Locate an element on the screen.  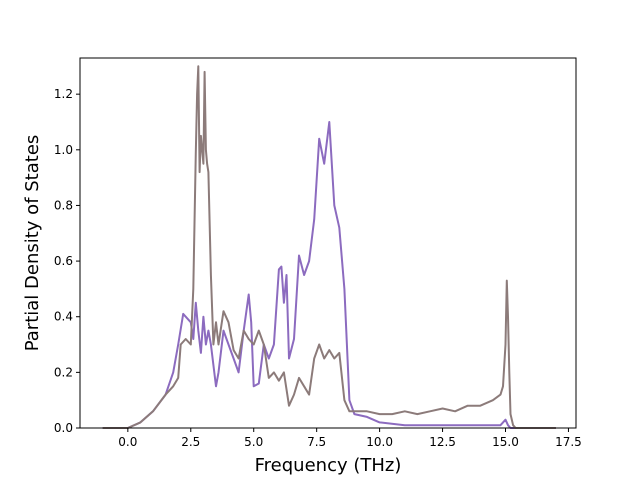
y-axis-label: Partial Density of States is located at coordinates (32, 243).